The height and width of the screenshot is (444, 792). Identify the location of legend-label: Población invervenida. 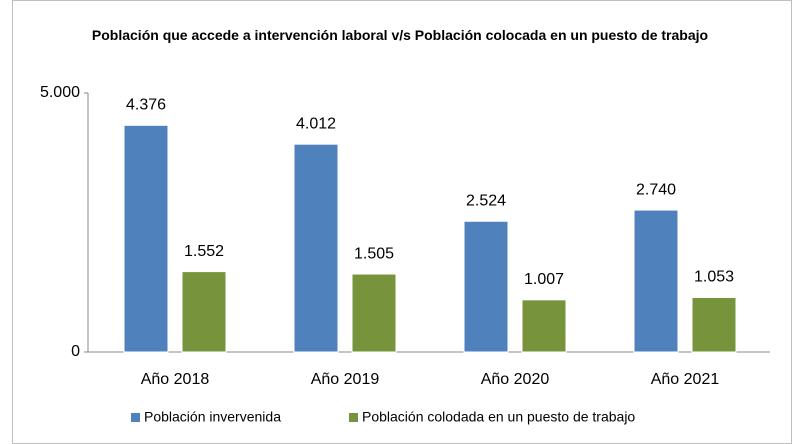
(212, 417).